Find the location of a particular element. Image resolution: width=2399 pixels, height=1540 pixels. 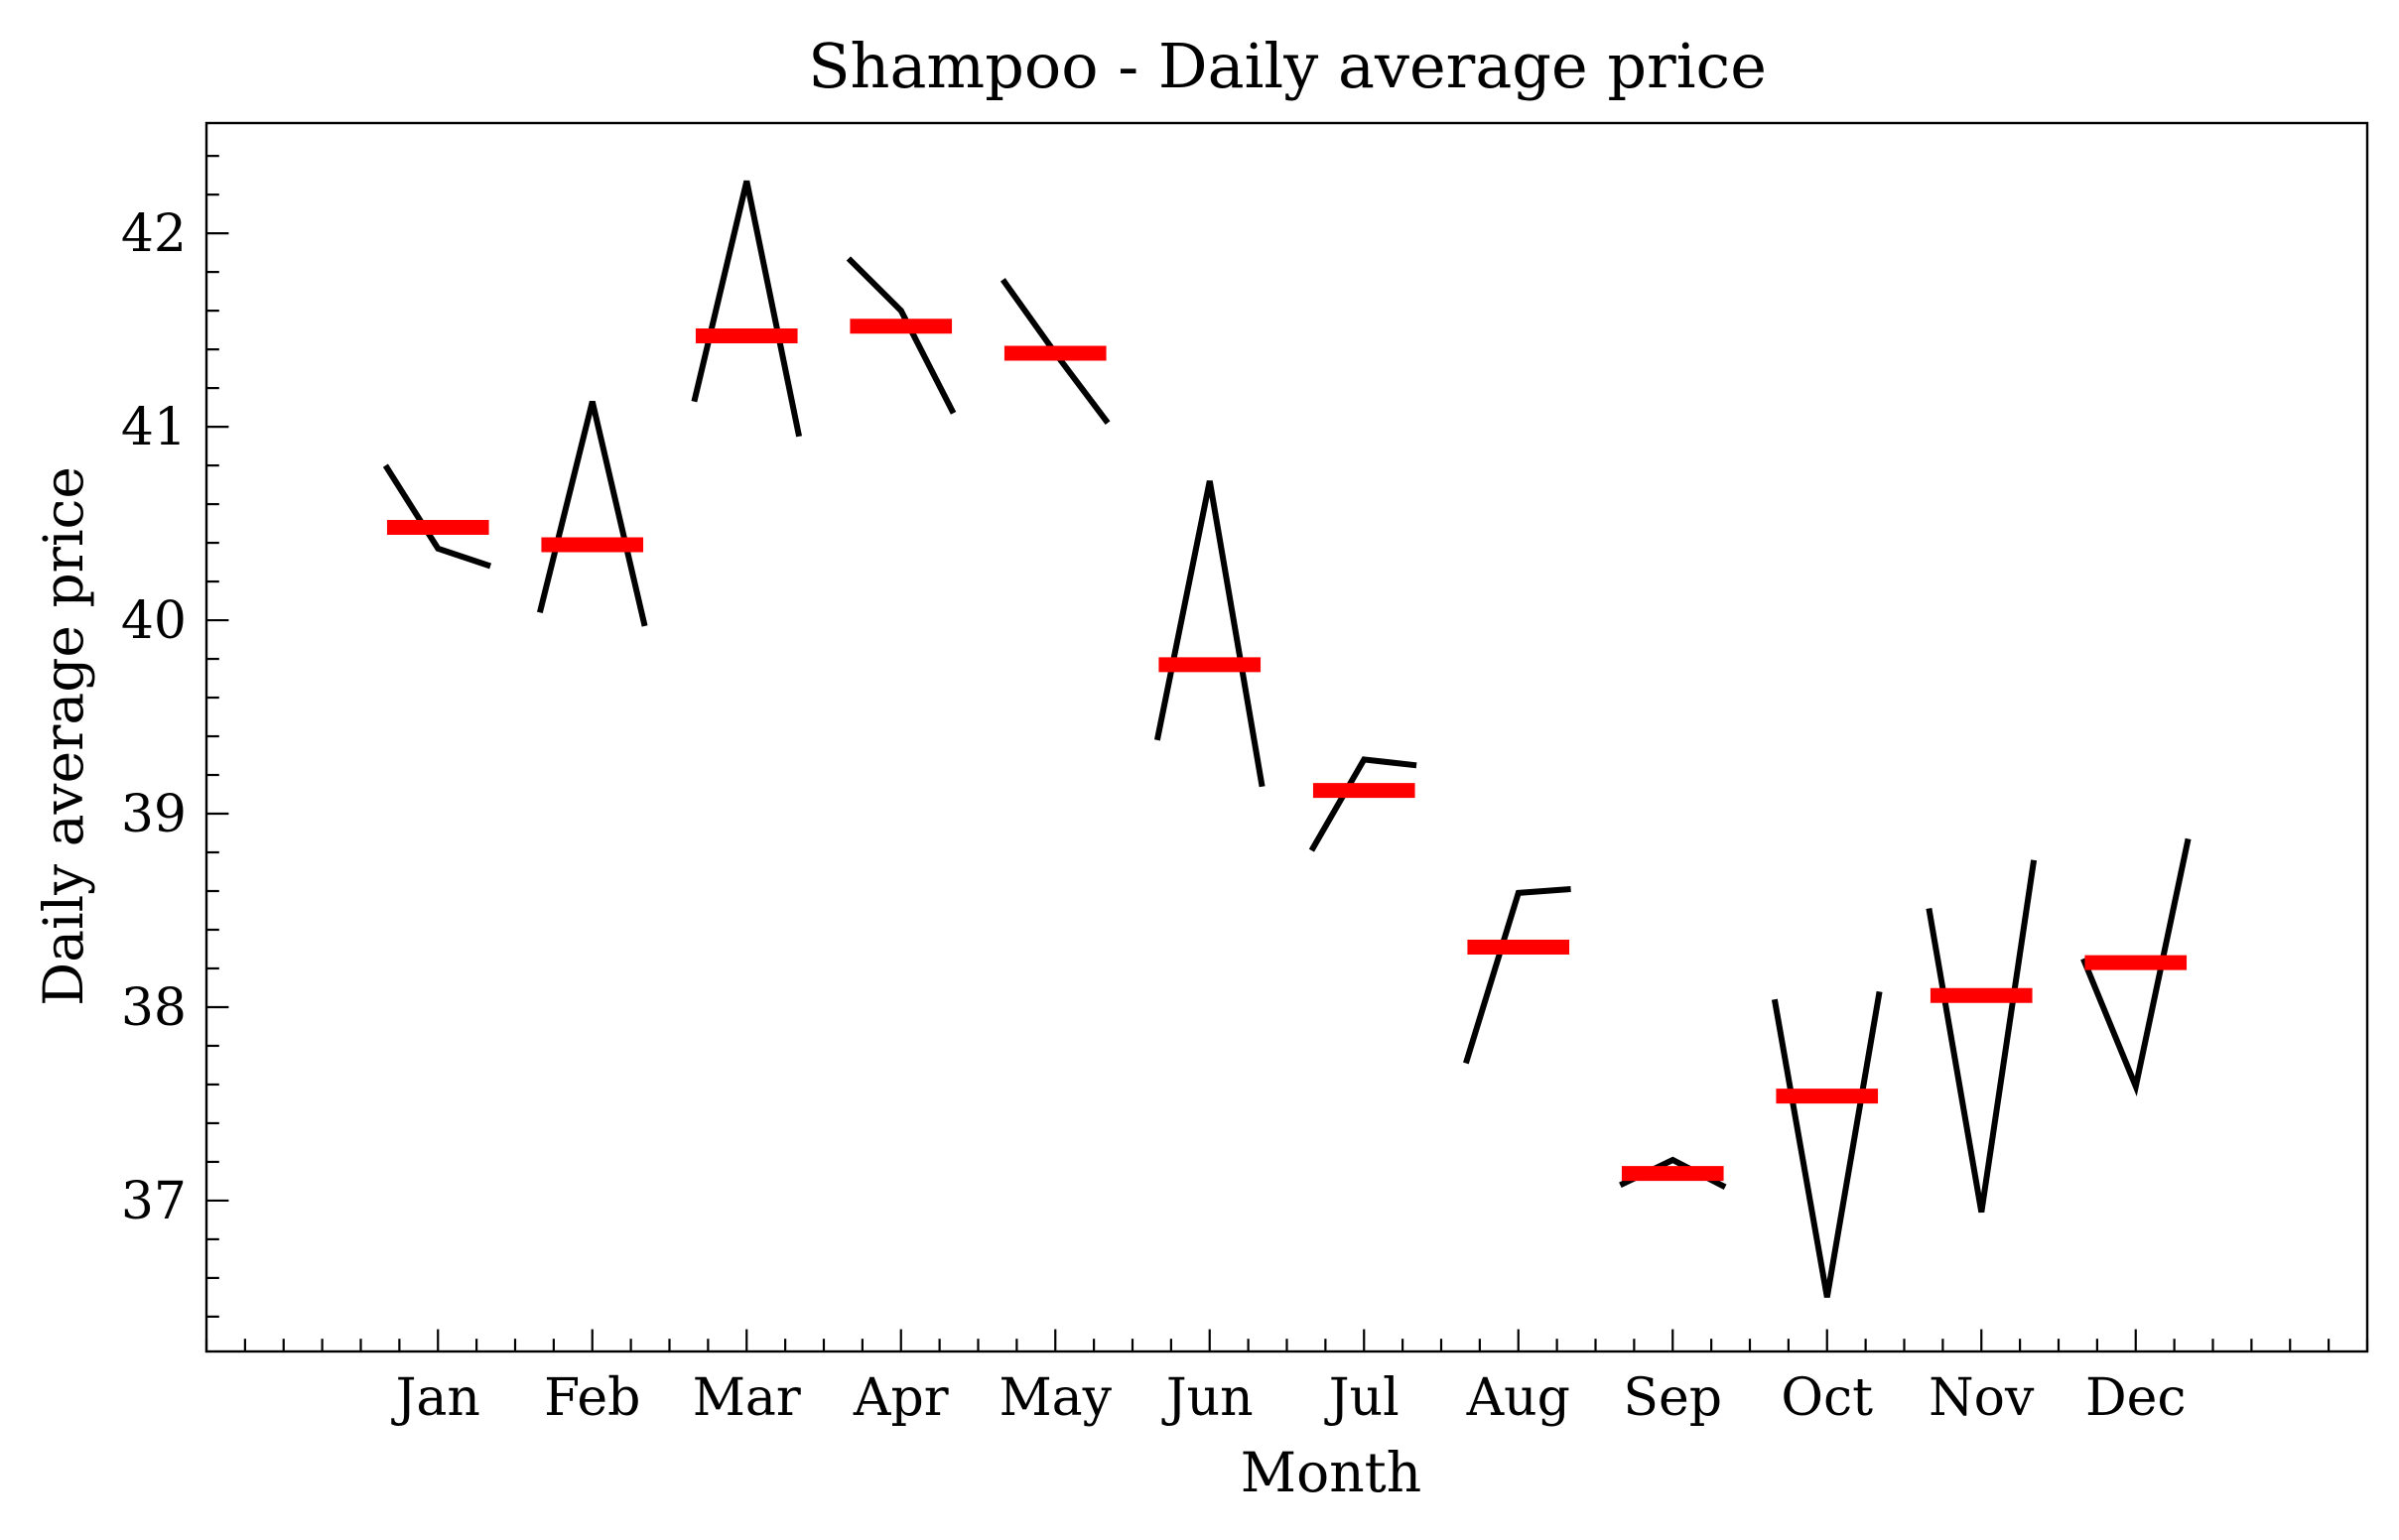

month-line-apr is located at coordinates (902, 335).